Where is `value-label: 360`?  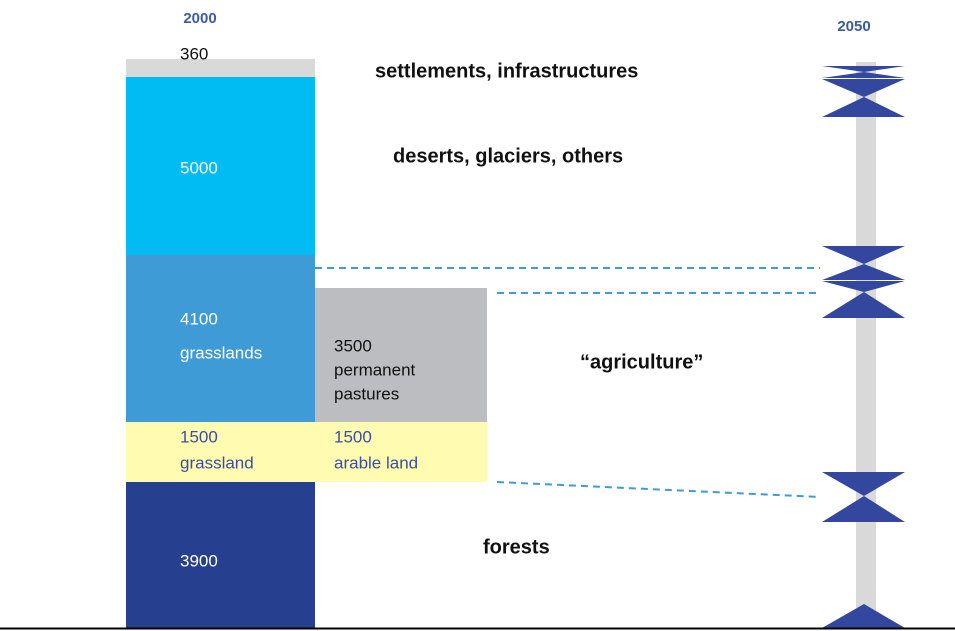
value-label: 360 is located at coordinates (194, 53).